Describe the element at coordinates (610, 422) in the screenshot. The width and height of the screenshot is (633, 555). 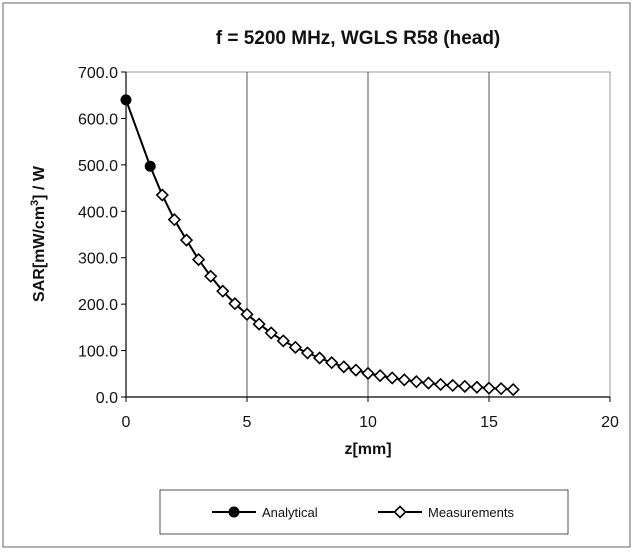
I see `x-tick-label: 20` at that location.